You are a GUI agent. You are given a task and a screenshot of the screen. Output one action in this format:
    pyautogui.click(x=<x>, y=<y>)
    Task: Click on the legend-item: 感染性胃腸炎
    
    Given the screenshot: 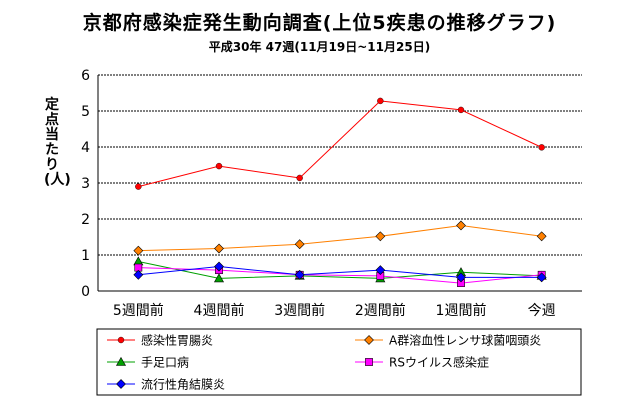 What is the action you would take?
    pyautogui.click(x=160, y=340)
    